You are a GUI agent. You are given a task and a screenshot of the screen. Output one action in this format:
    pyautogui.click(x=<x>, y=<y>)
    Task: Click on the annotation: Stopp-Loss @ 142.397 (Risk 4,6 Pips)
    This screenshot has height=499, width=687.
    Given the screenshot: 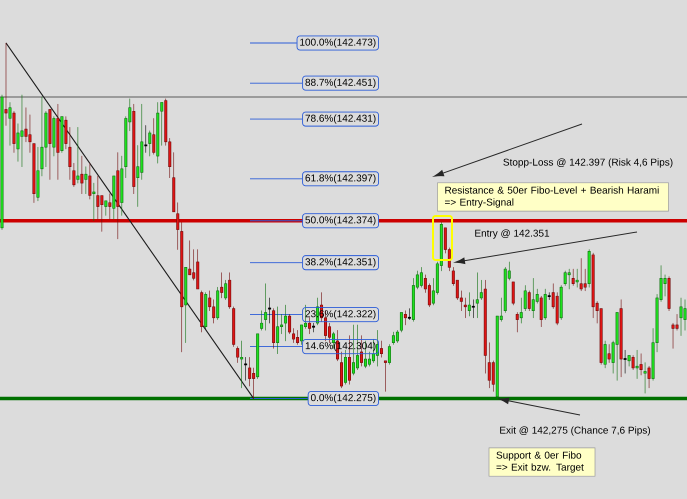 What is the action you would take?
    pyautogui.click(x=587, y=163)
    